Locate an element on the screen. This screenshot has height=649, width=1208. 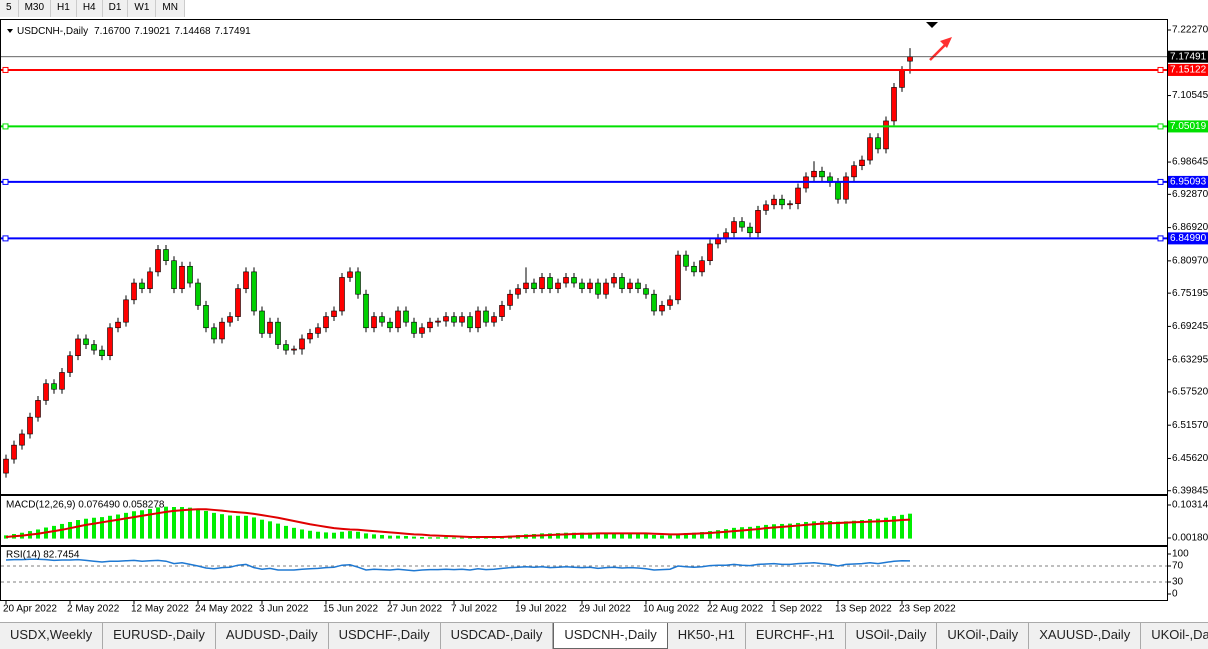
x-tick-label: 12 May 2022 is located at coordinates (160, 609).